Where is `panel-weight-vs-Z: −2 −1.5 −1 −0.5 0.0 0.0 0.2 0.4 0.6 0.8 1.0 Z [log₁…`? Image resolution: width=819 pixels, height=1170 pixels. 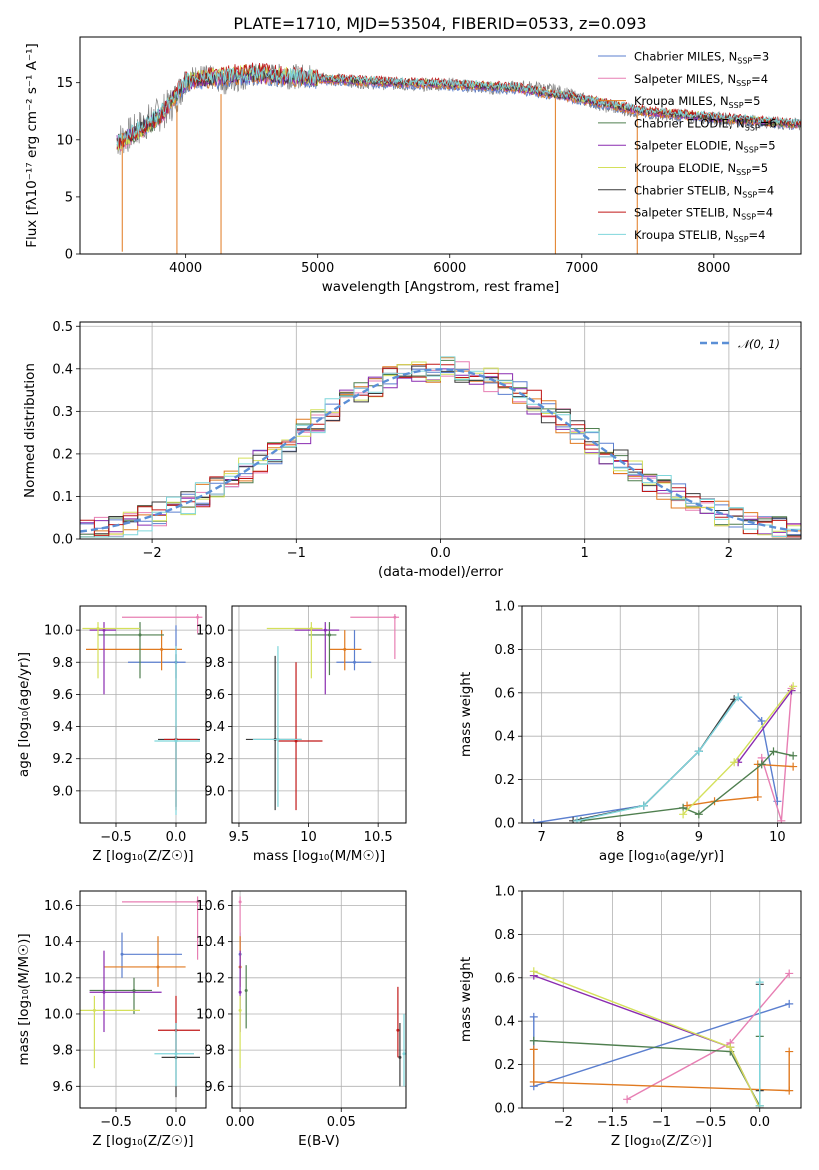 panel-weight-vs-Z: −2 −1.5 −1 −0.5 0.0 0.0 0.2 0.4 0.6 0.8 1.0 Z [log₁… is located at coordinates (630, 1017).